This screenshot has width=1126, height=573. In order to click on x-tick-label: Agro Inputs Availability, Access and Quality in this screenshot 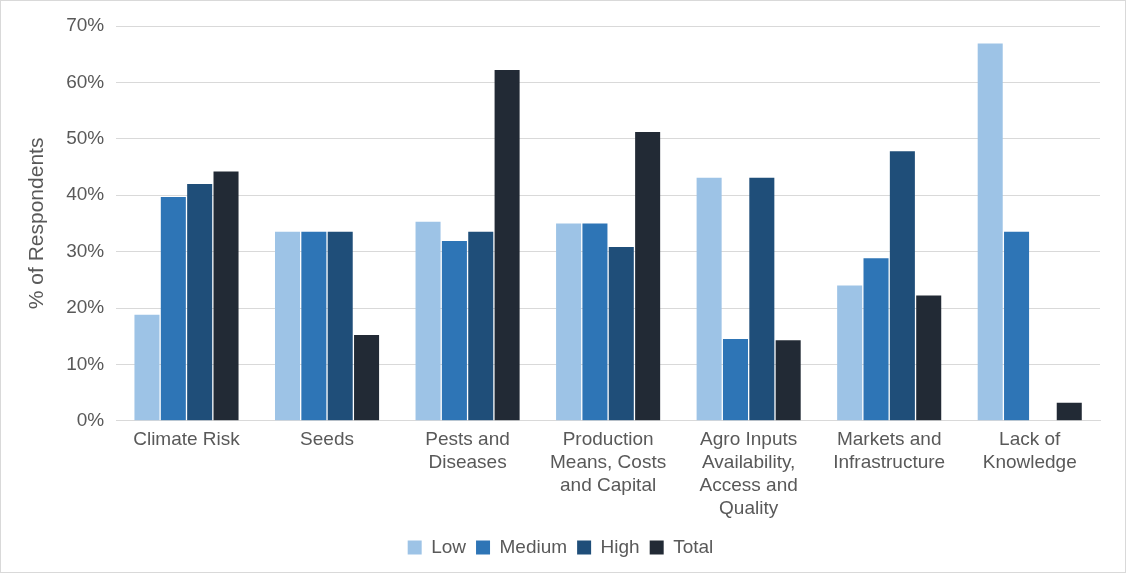, I will do `click(748, 473)`.